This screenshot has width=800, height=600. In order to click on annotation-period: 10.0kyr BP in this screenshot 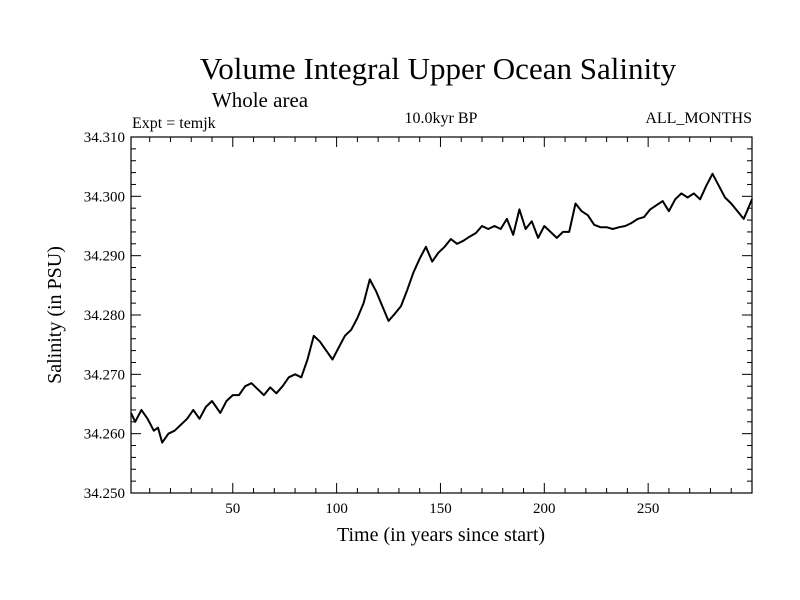, I will do `click(441, 118)`.